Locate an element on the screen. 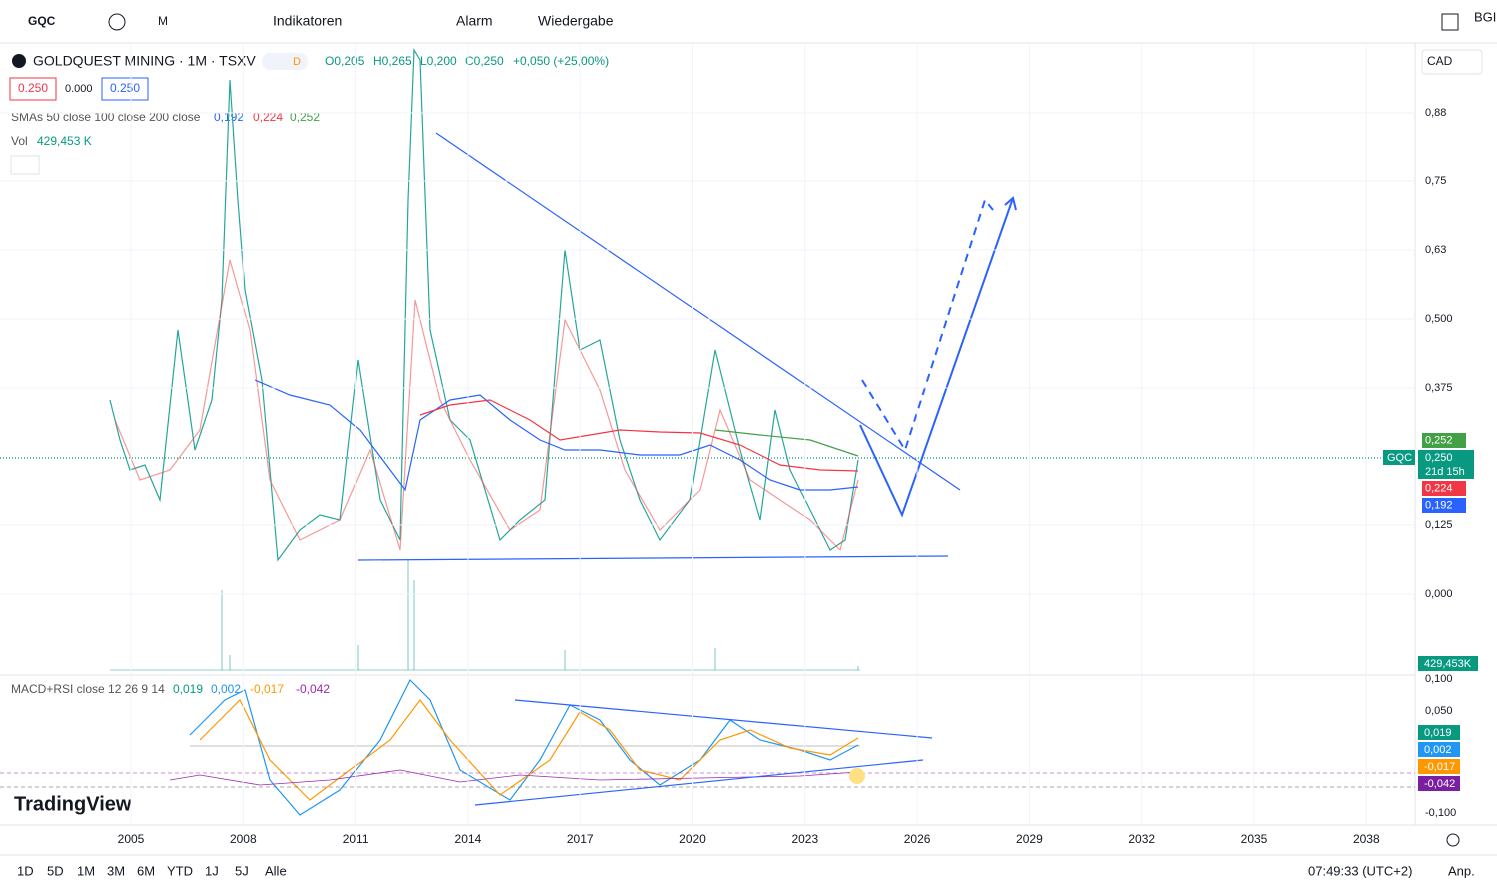  projection-dashed is located at coordinates (927, 325).